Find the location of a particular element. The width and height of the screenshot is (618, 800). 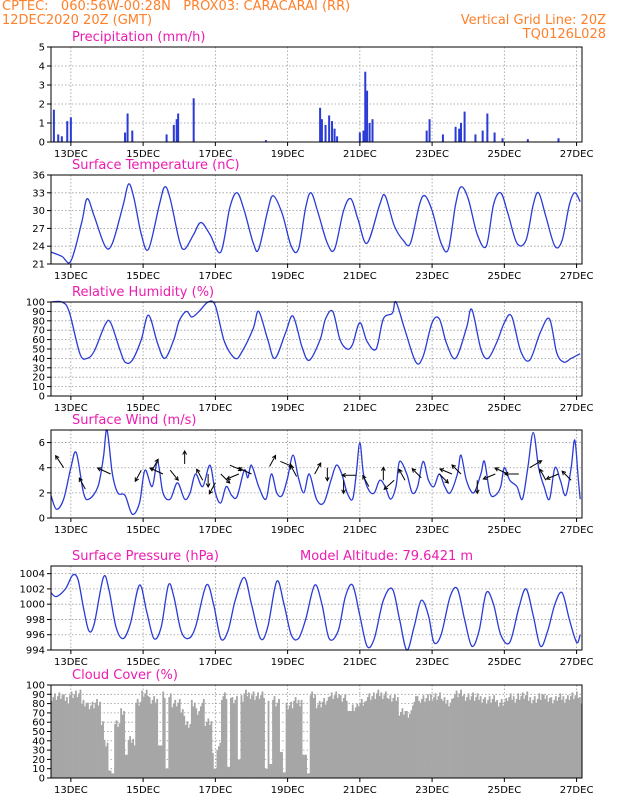

x-tick-label: 21DEC is located at coordinates (360, 662).